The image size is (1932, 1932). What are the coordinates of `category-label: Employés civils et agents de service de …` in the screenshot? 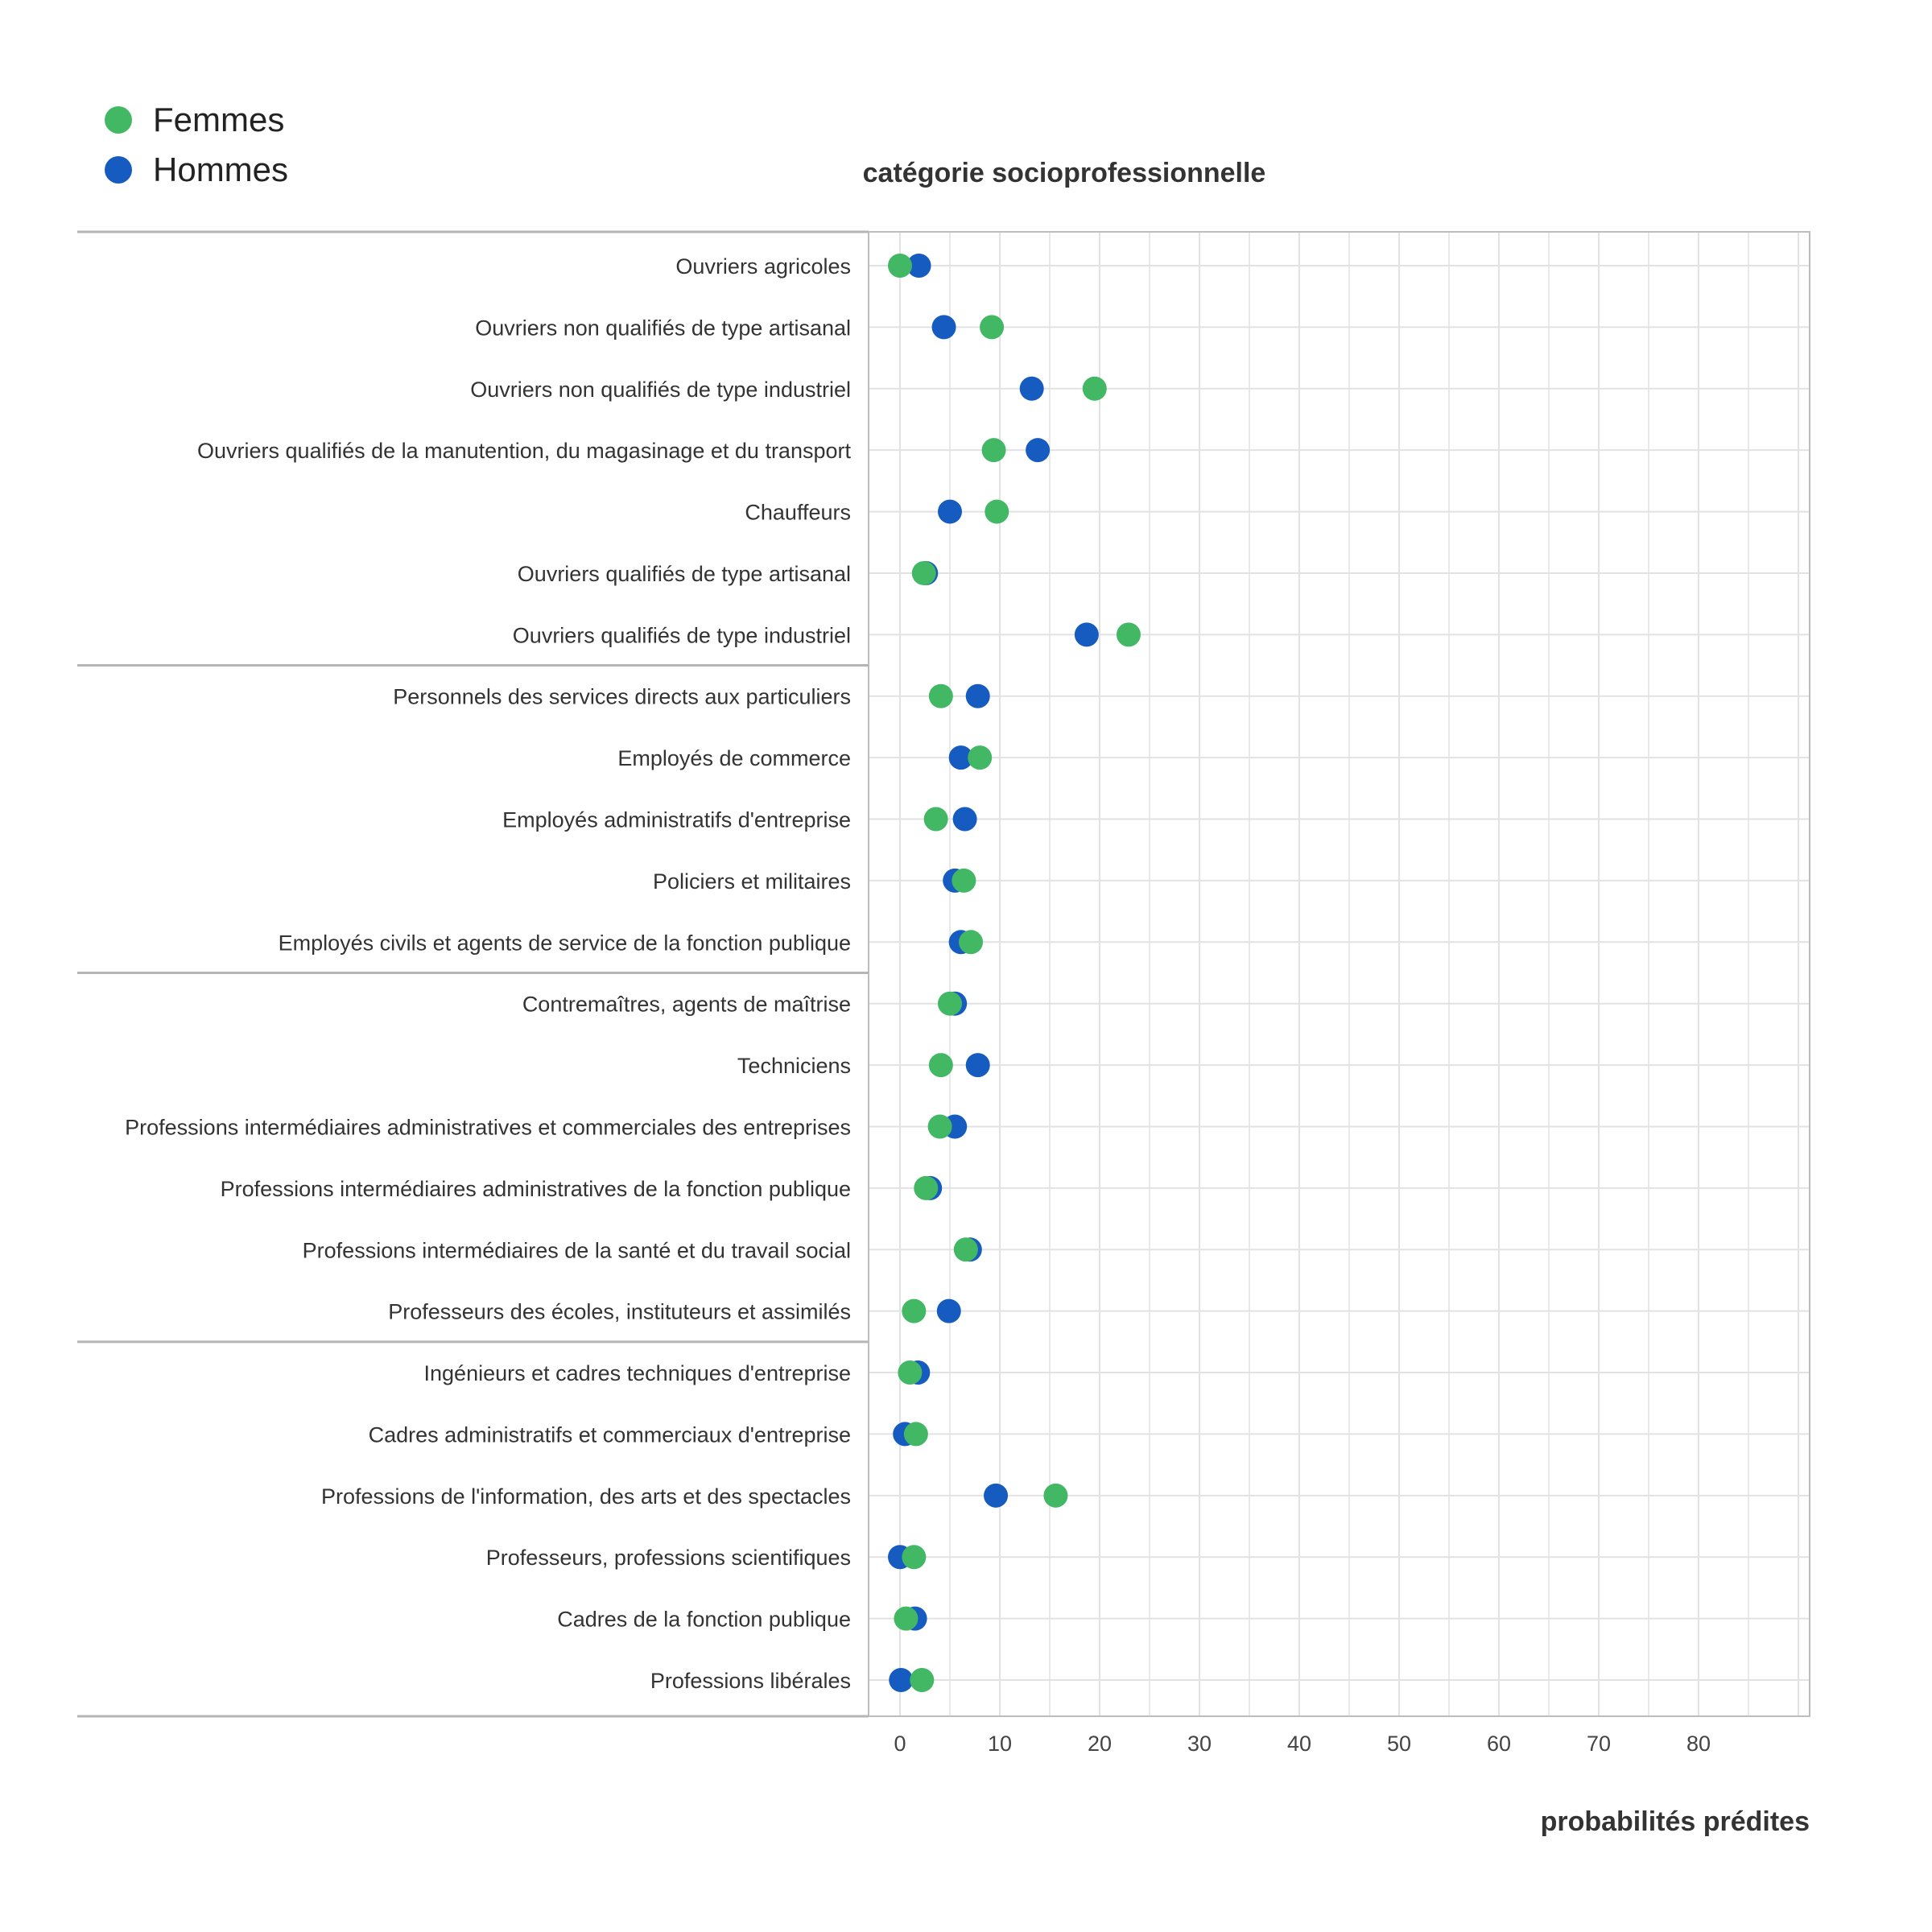 It's located at (565, 943).